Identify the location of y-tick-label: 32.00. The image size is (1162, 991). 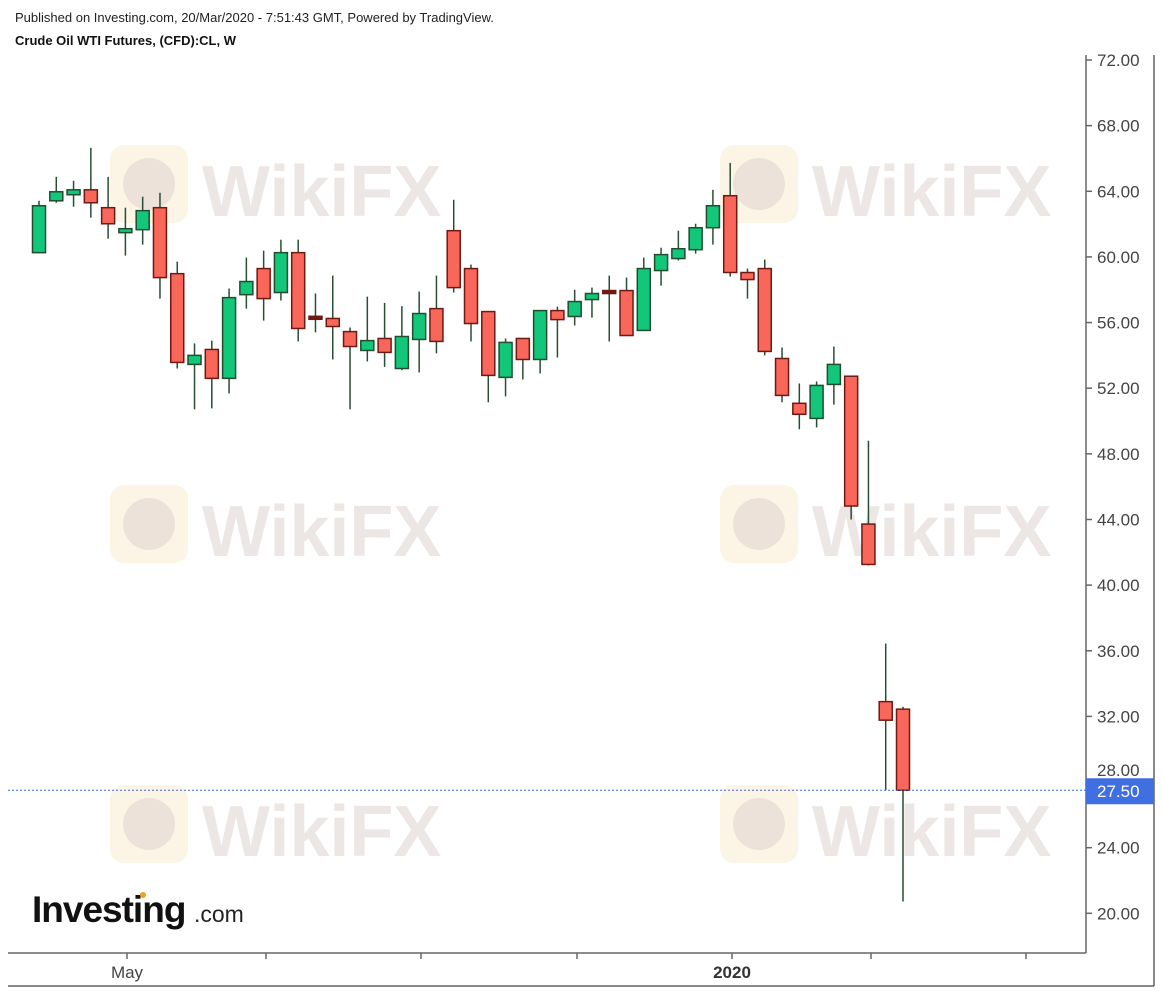
(1118, 716).